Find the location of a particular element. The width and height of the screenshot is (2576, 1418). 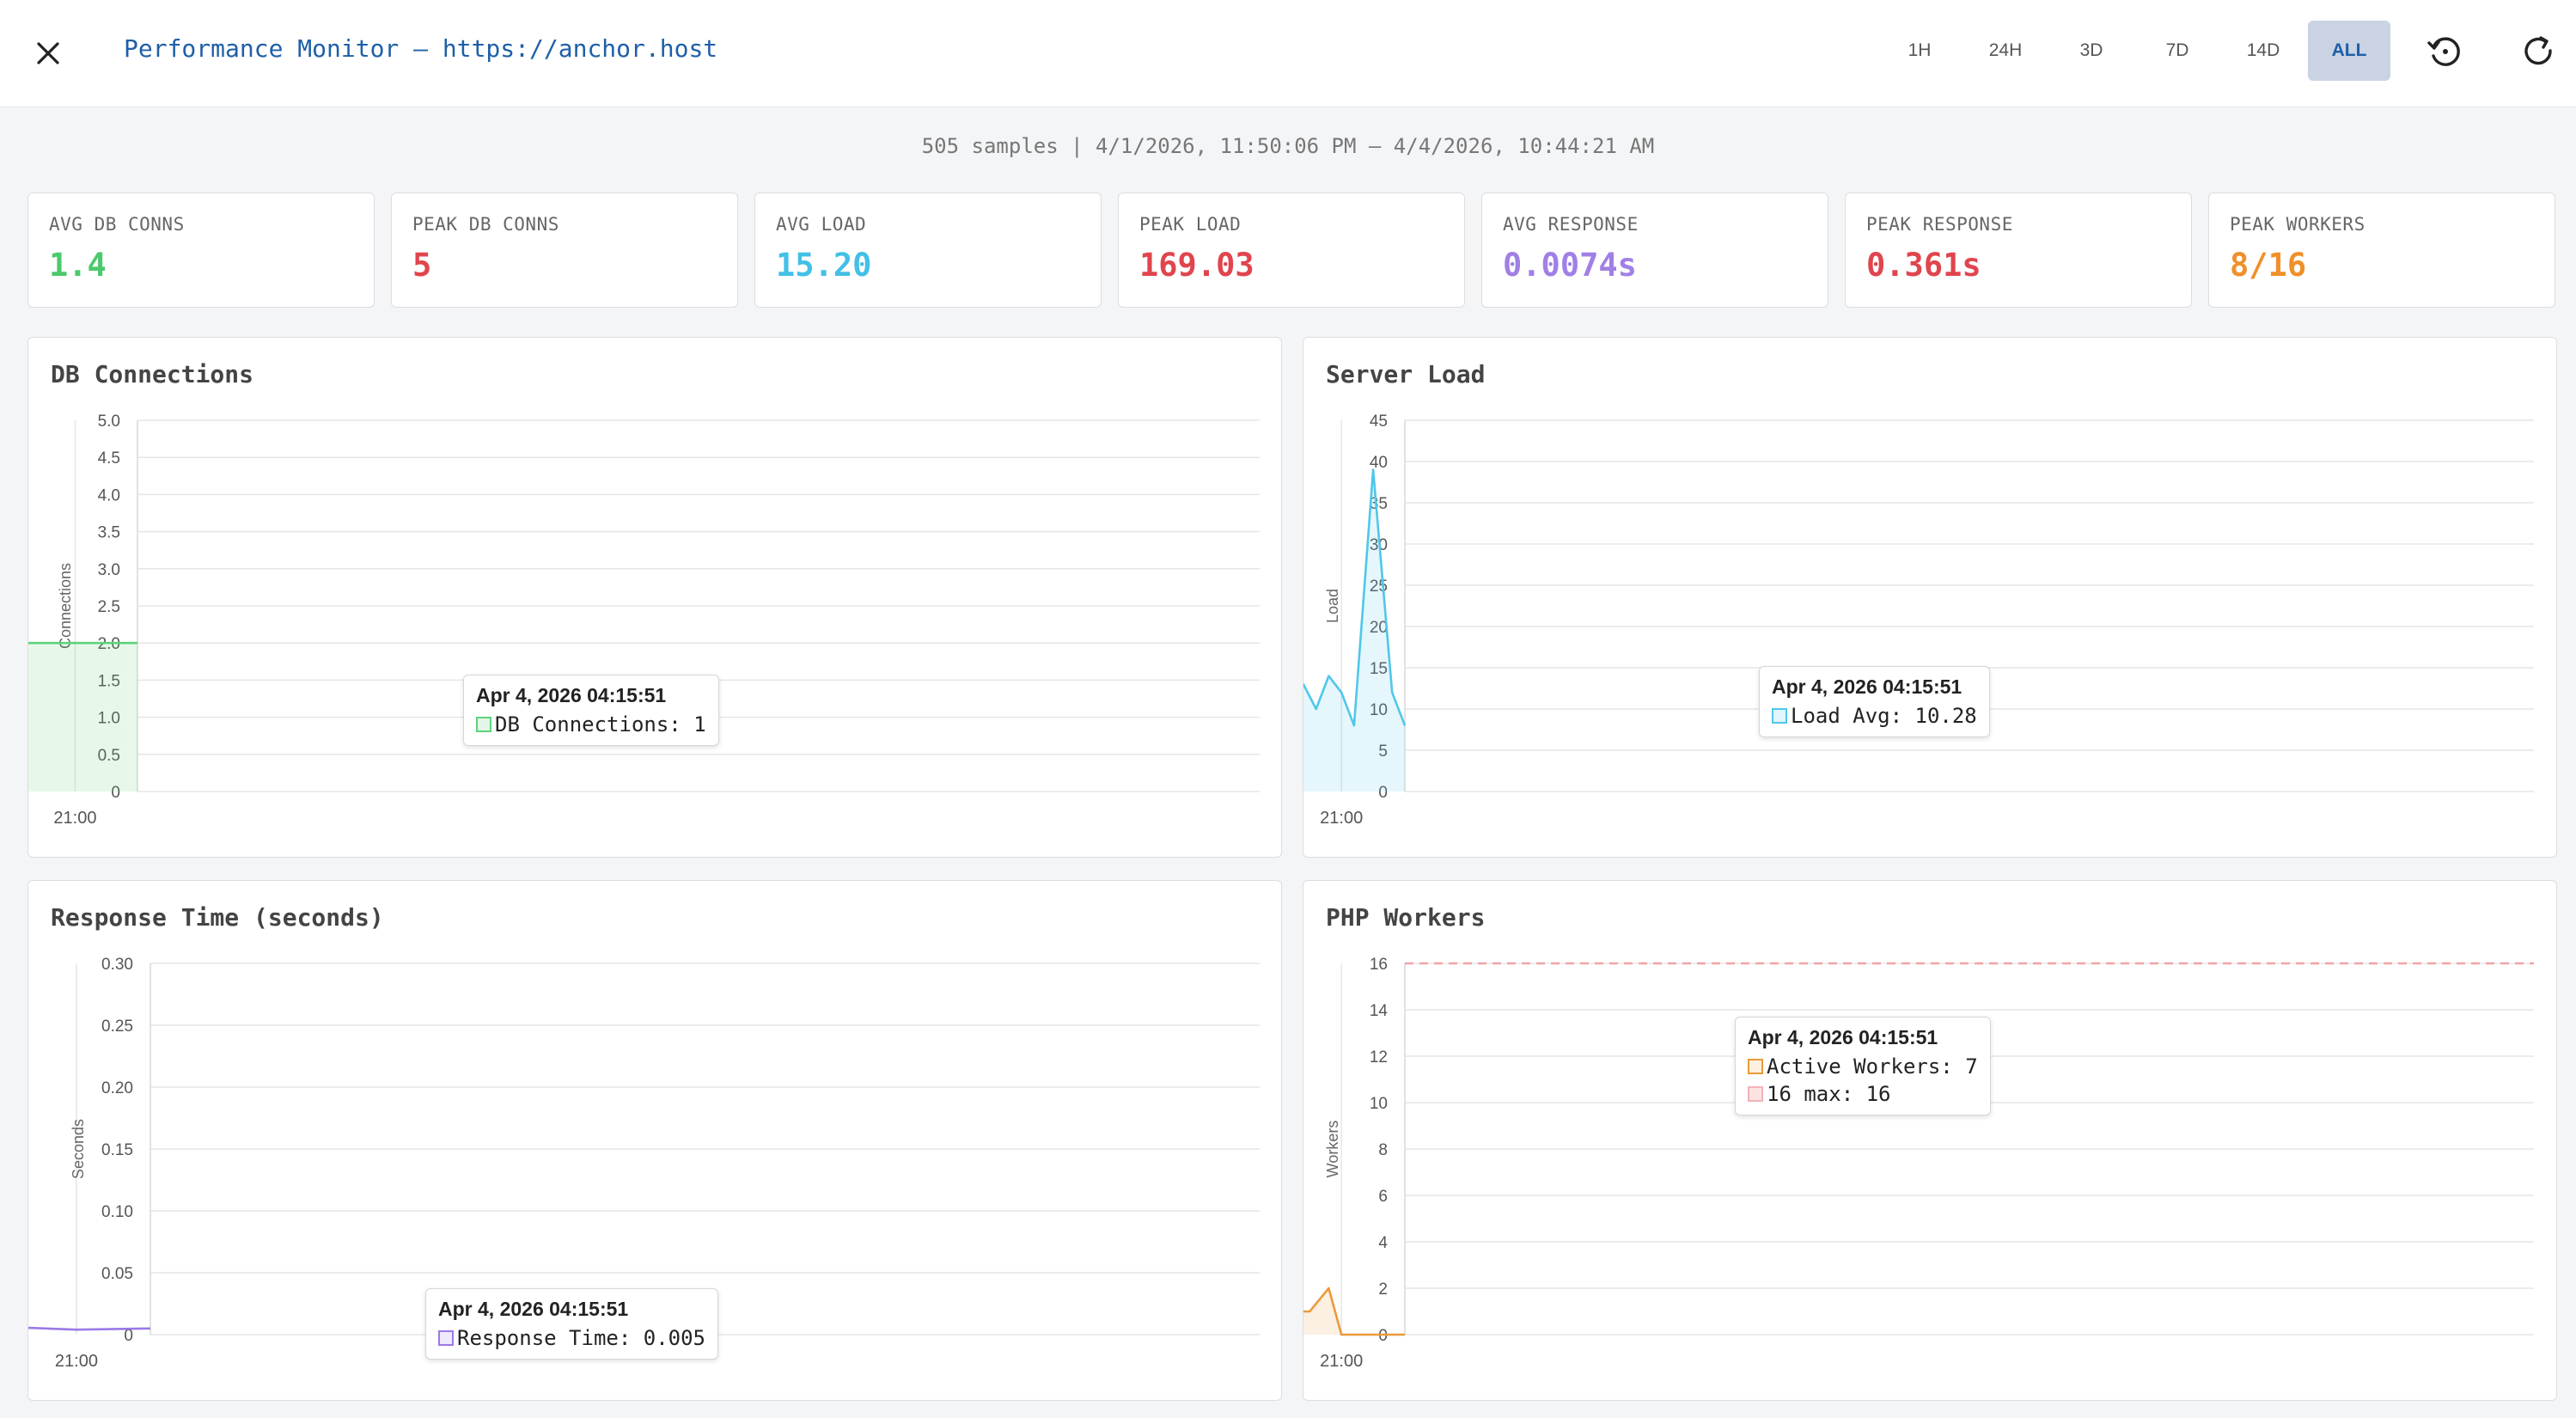

close-icon is located at coordinates (48, 53).